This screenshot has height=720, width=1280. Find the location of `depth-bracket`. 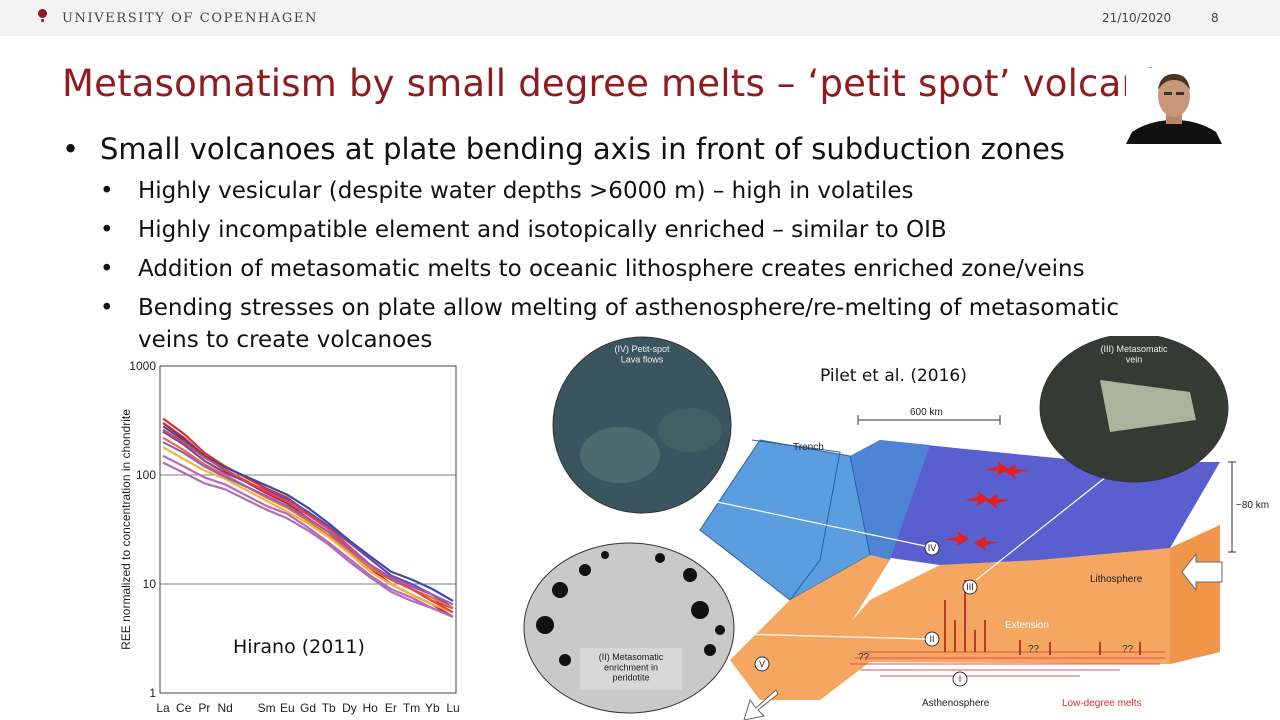

depth-bracket is located at coordinates (1232, 507).